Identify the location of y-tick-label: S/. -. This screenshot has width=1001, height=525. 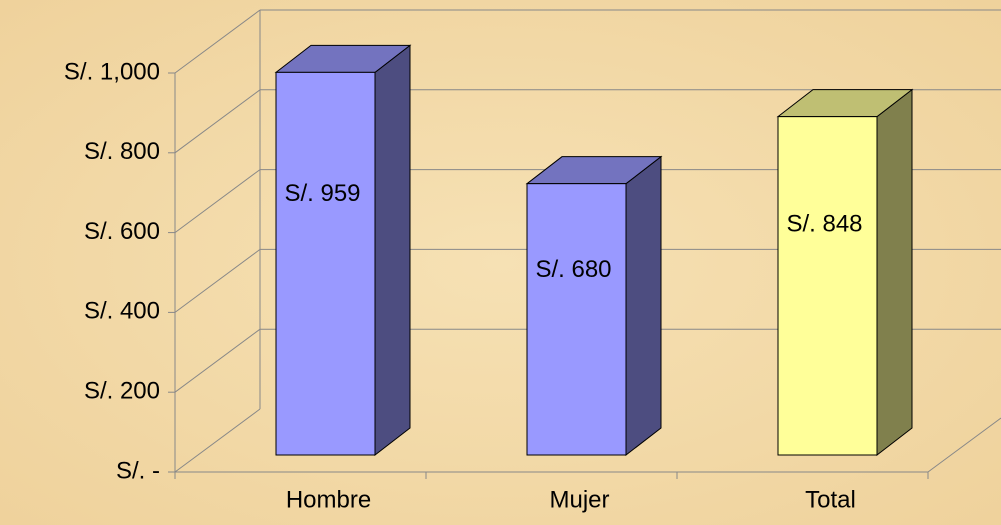
(138, 470).